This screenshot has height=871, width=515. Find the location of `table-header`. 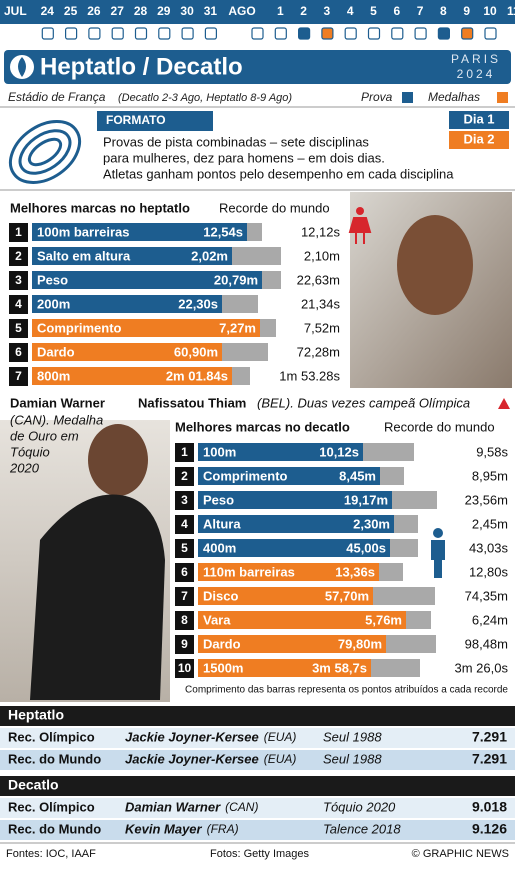

table-header is located at coordinates (257, 716).